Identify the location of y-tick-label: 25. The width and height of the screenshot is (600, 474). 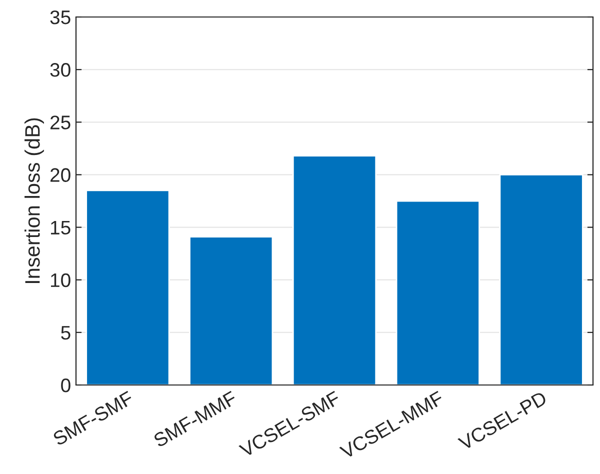
(60, 123).